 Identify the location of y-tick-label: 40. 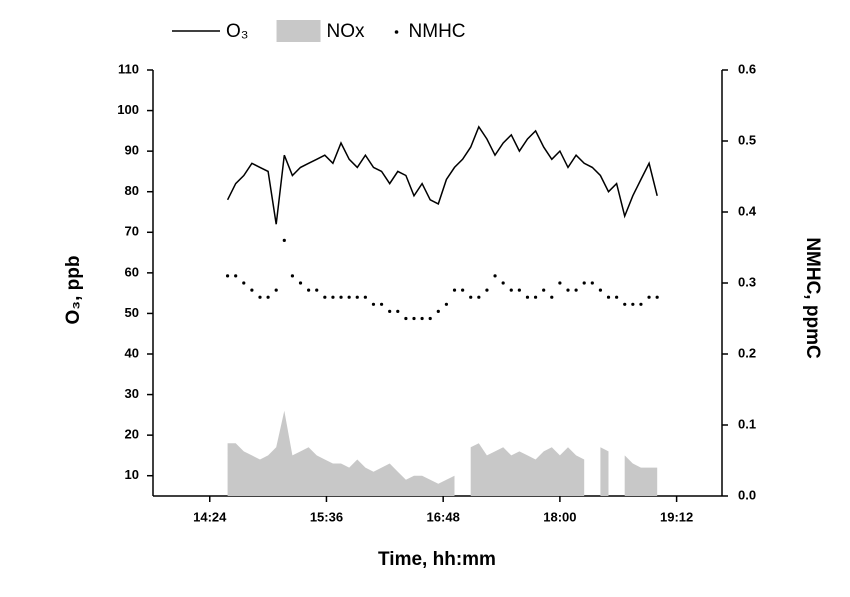
(132, 352).